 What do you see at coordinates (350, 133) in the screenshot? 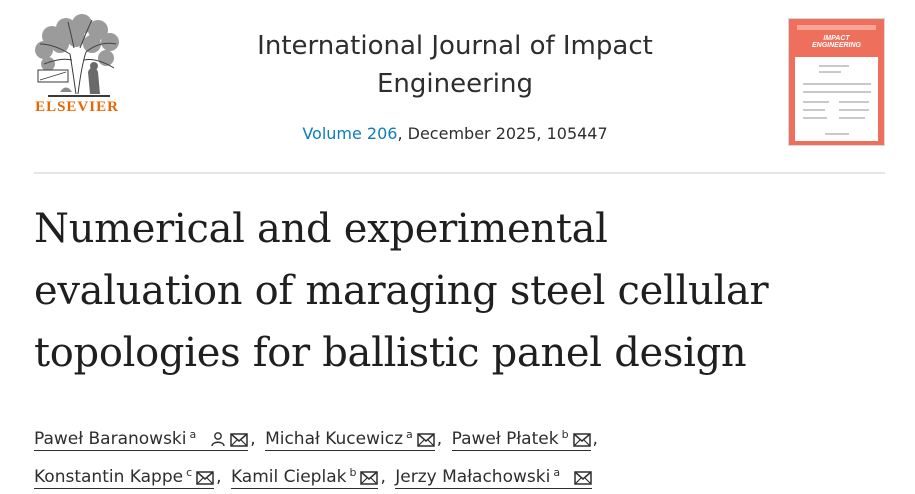
I see `volume-link: Volume 206` at bounding box center [350, 133].